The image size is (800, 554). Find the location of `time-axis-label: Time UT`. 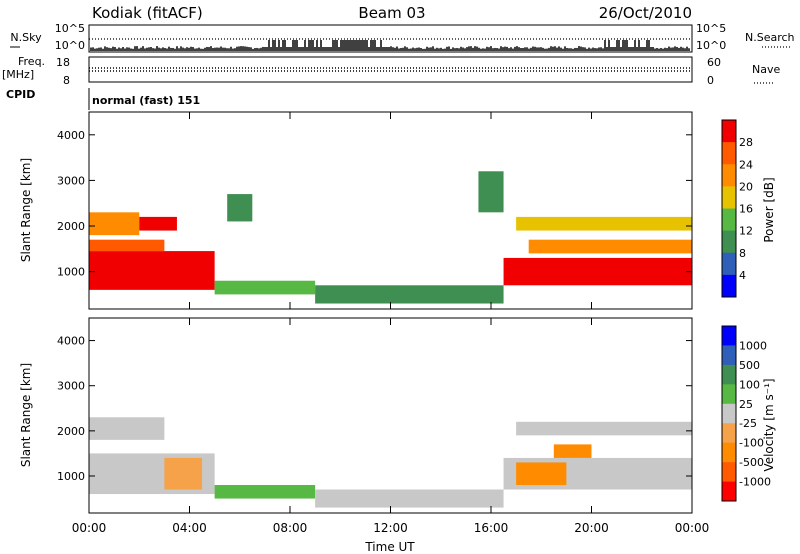

time-axis-label: Time UT is located at coordinates (389, 547).